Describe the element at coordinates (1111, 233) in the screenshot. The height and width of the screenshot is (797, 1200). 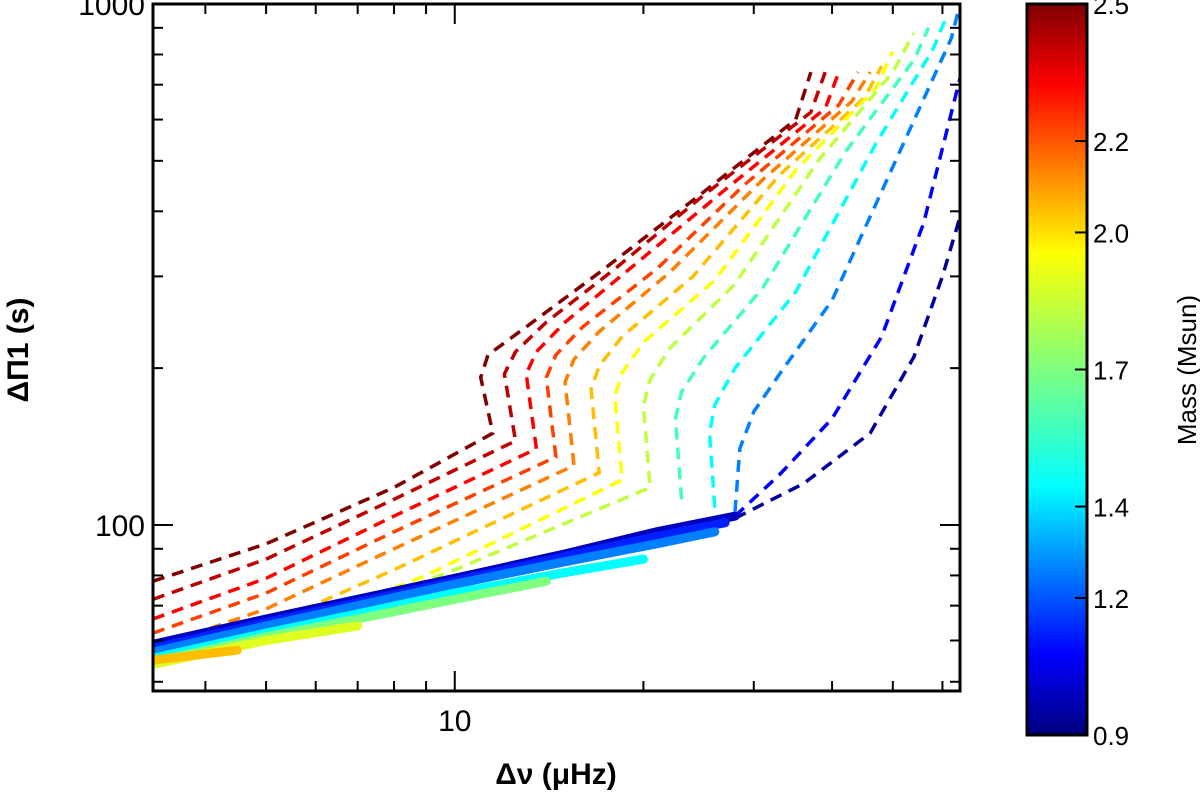
I see `colorbar-tick-label: 2.0` at that location.